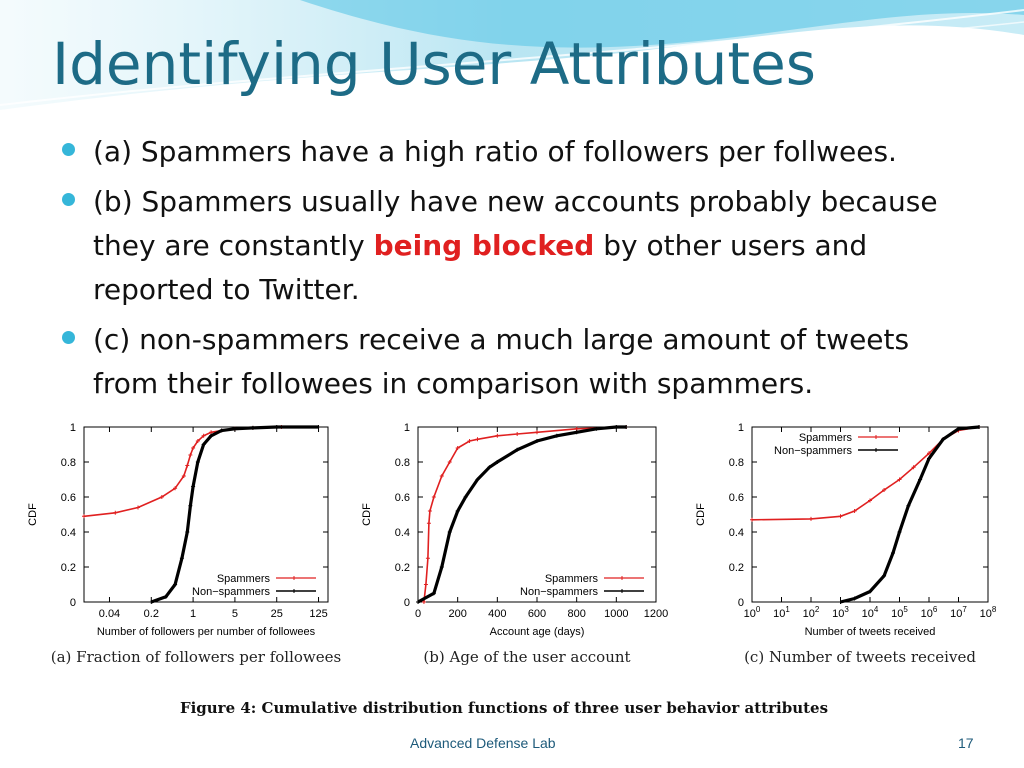 The height and width of the screenshot is (768, 1024). I want to click on x-tick-label: 400, so click(497, 614).